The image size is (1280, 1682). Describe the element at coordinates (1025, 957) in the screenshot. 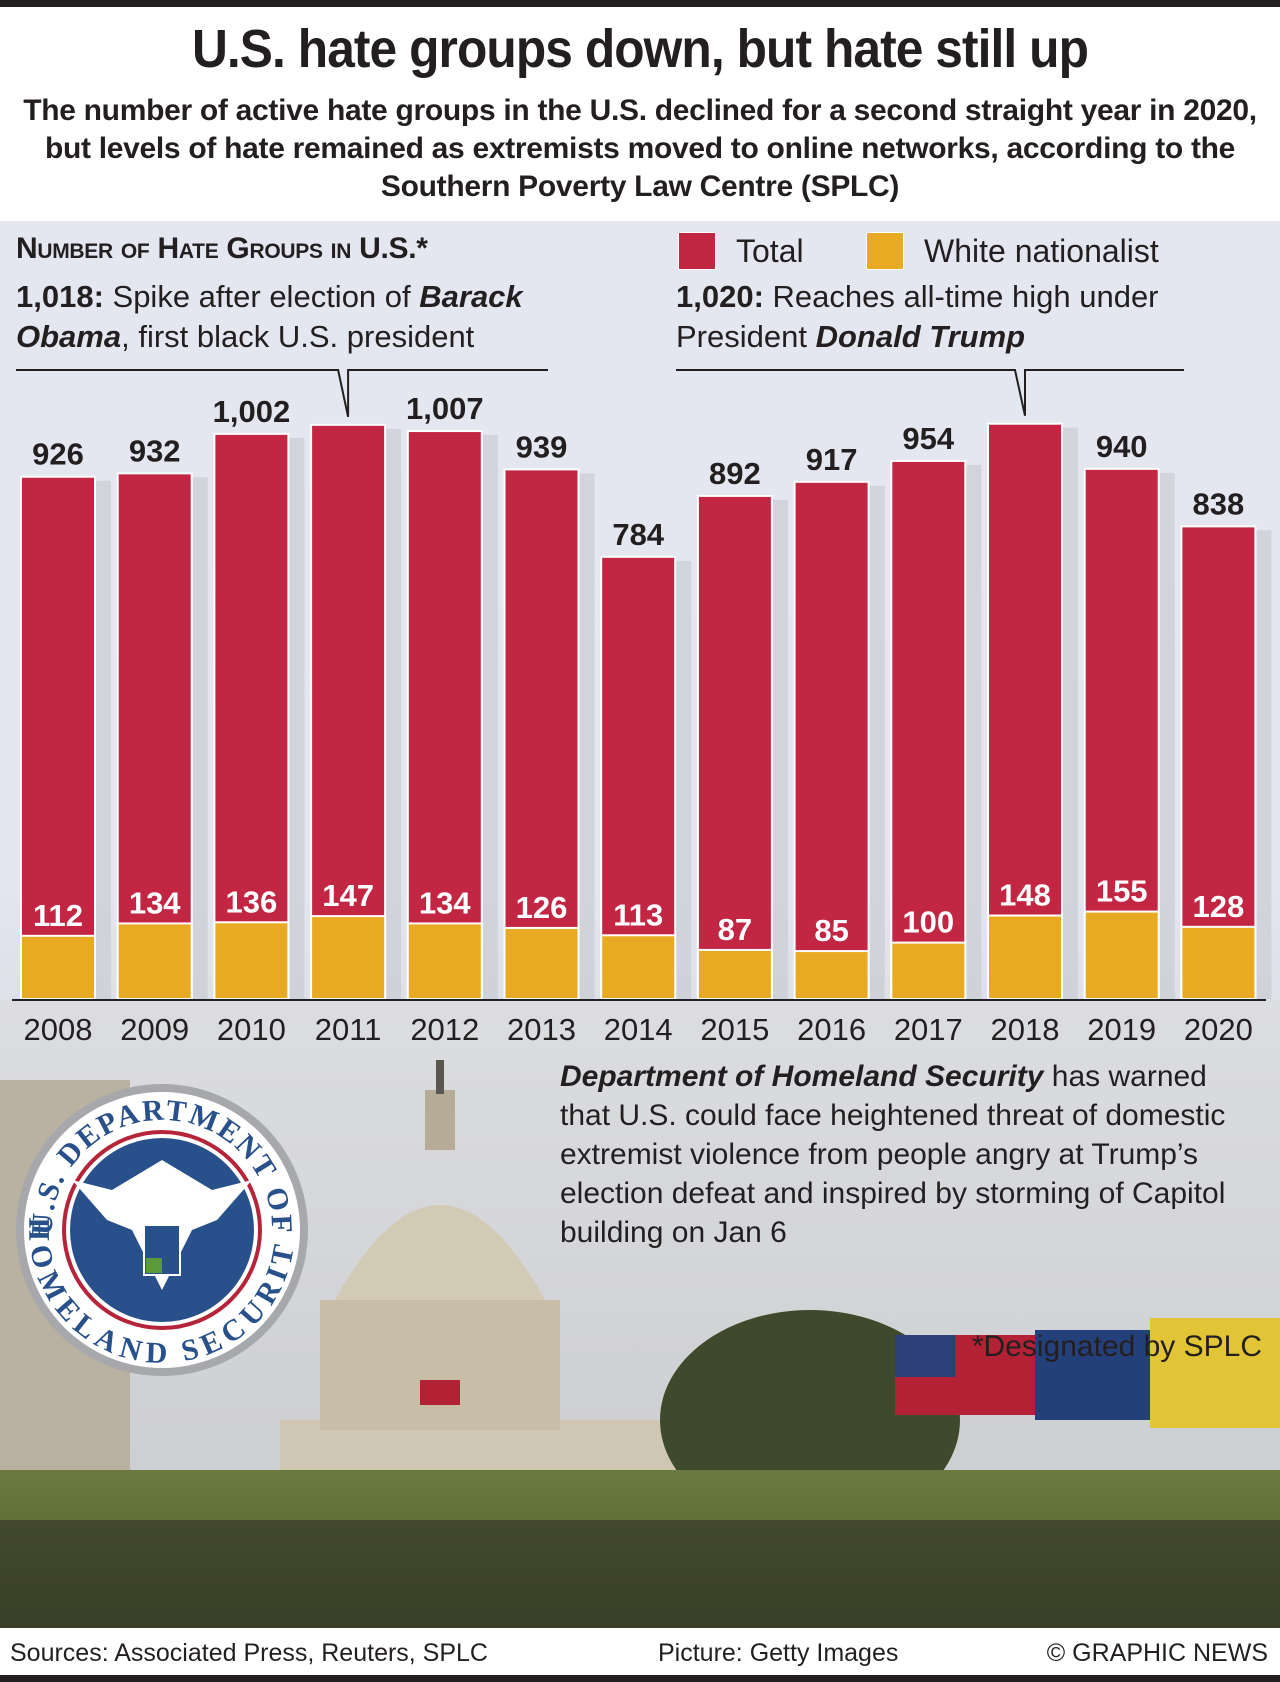

I see `bar-white-nationalist-2018` at that location.